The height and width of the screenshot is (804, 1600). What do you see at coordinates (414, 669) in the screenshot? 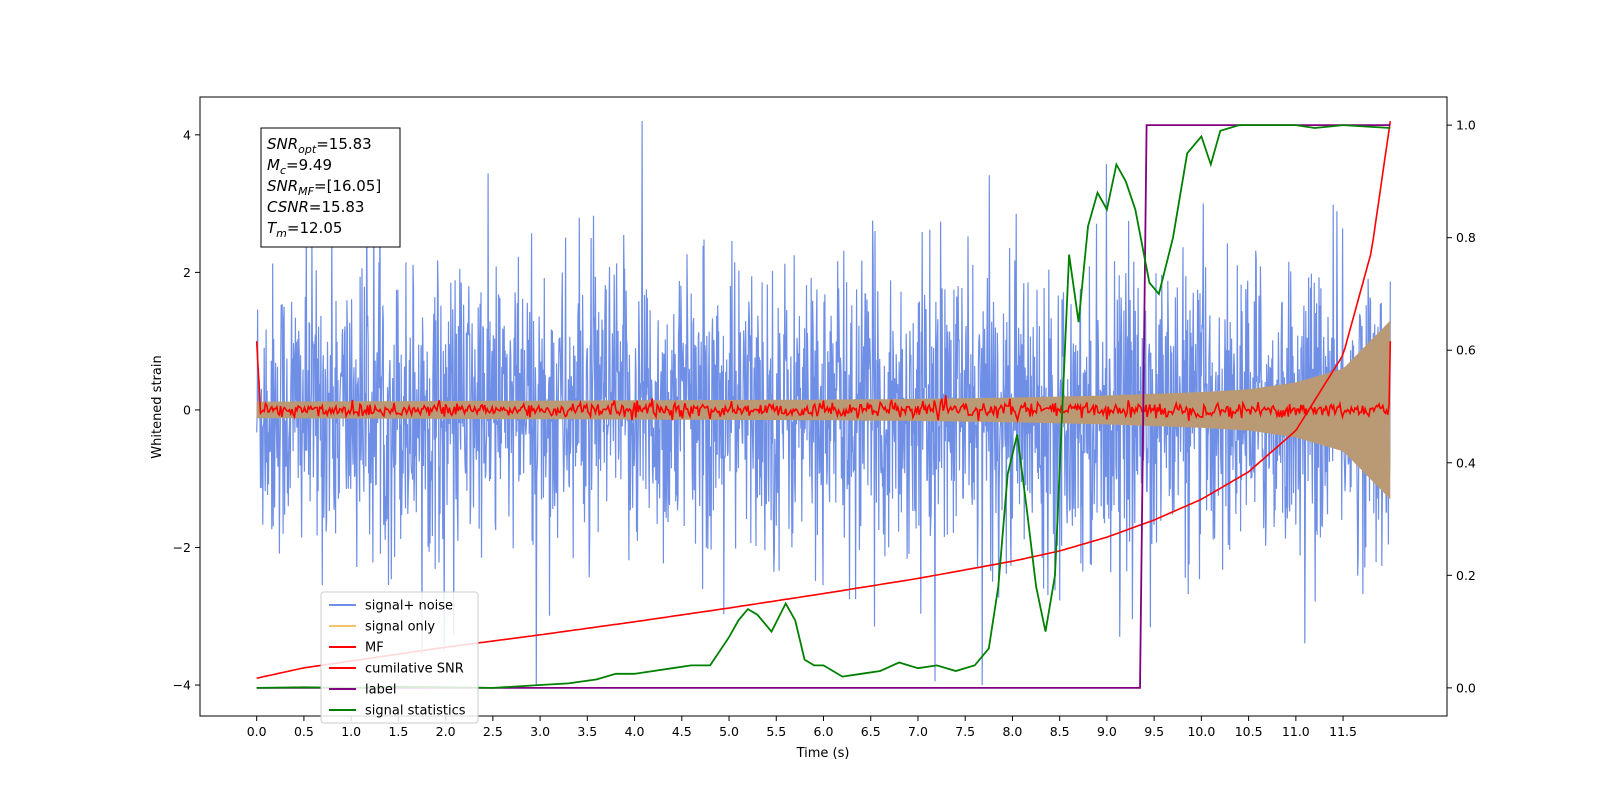
I see `legend-label: cumilative SNR` at bounding box center [414, 669].